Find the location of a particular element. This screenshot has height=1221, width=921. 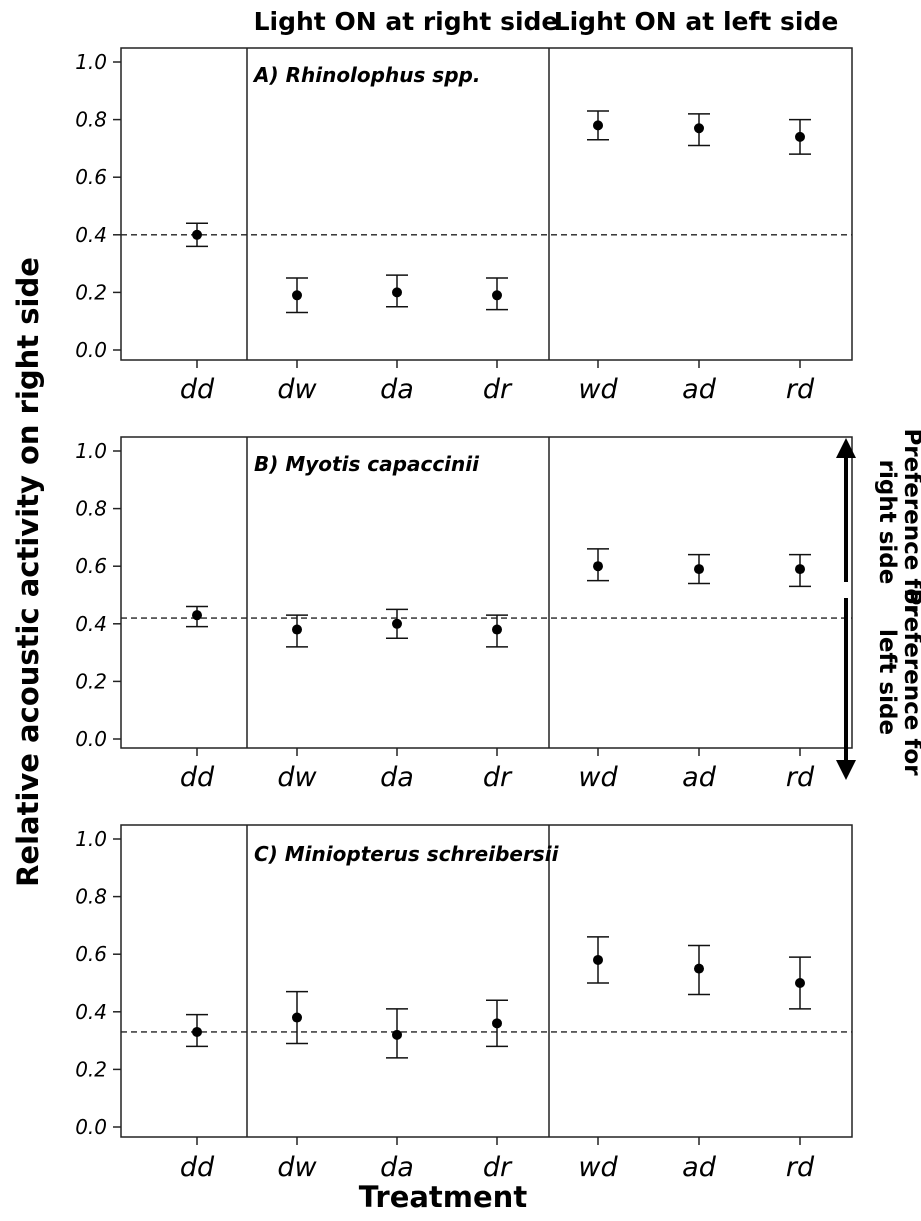

y-axis-title: Relative acoustic activity on right side is located at coordinates (28, 572).